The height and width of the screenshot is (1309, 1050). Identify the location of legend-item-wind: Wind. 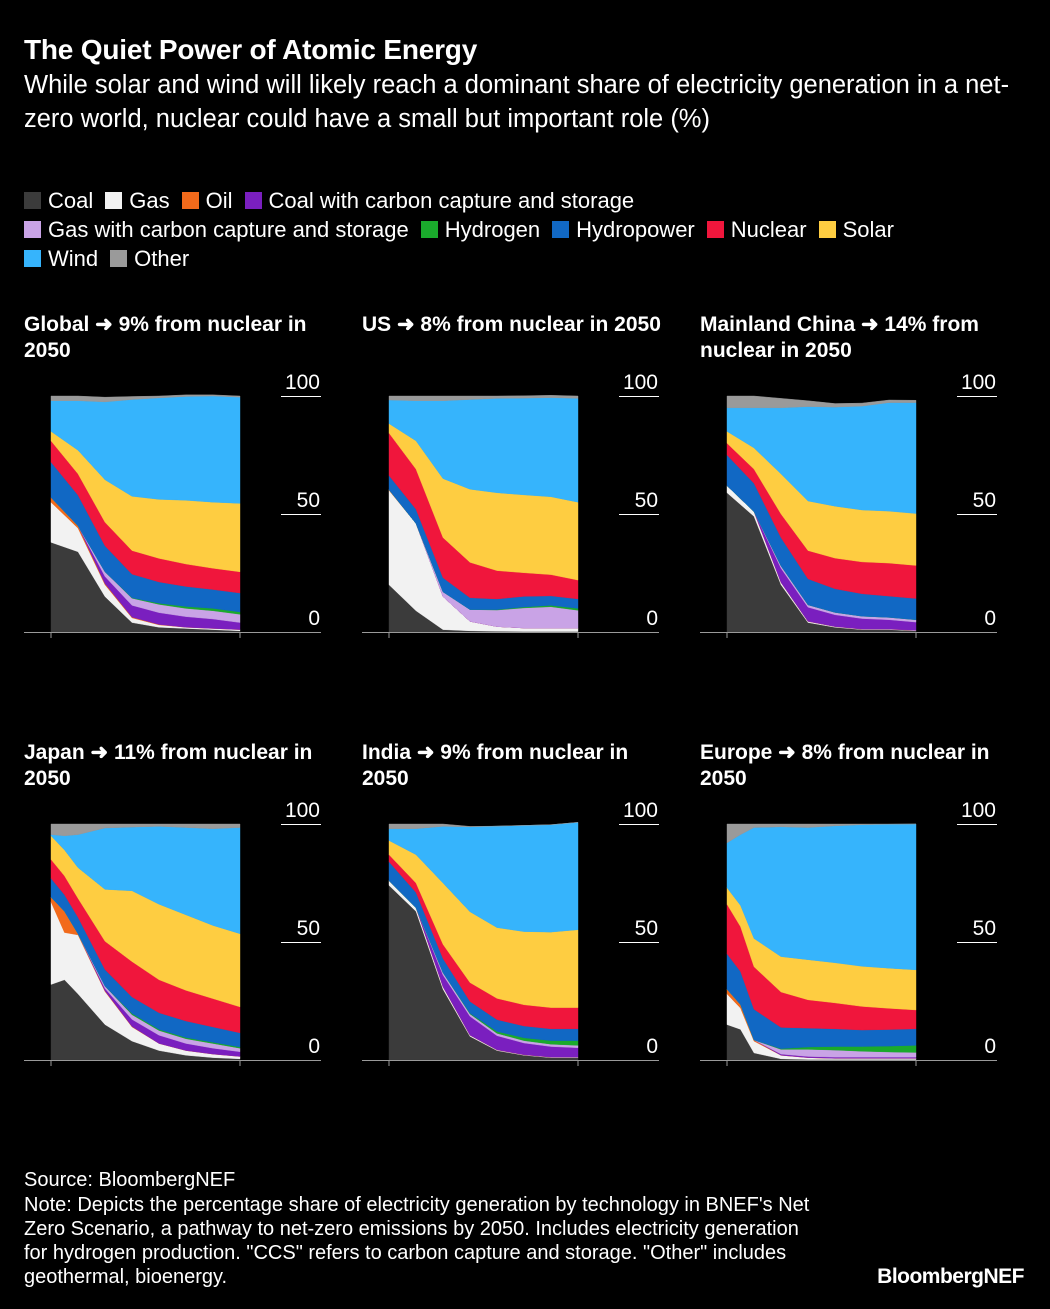
(61, 258).